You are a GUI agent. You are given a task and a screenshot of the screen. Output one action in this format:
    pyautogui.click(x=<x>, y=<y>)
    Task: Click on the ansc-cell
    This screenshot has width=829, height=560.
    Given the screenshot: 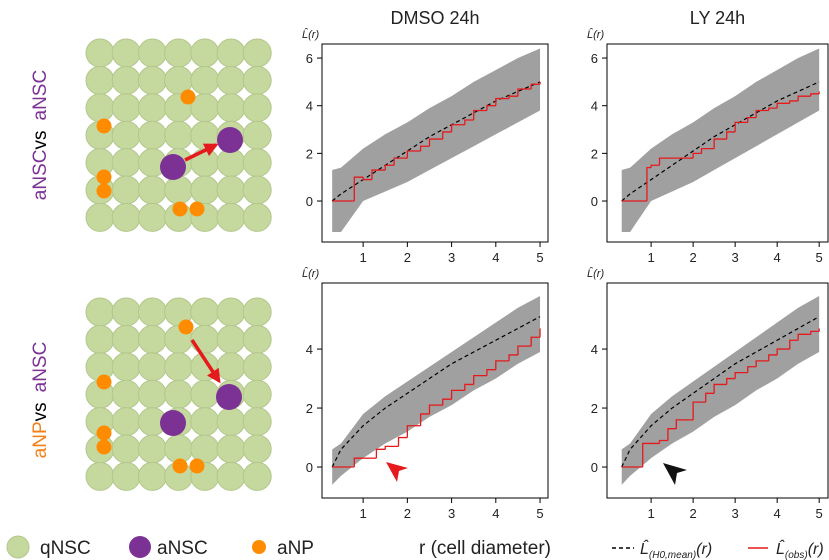 What is the action you would take?
    pyautogui.click(x=230, y=140)
    